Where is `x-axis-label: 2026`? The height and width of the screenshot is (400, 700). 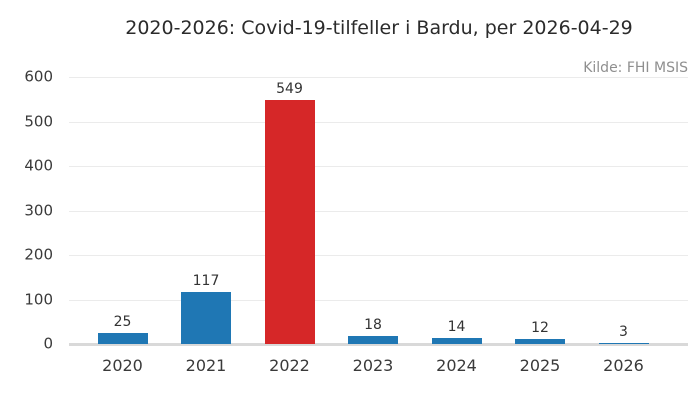 x-axis-label: 2026 is located at coordinates (623, 365).